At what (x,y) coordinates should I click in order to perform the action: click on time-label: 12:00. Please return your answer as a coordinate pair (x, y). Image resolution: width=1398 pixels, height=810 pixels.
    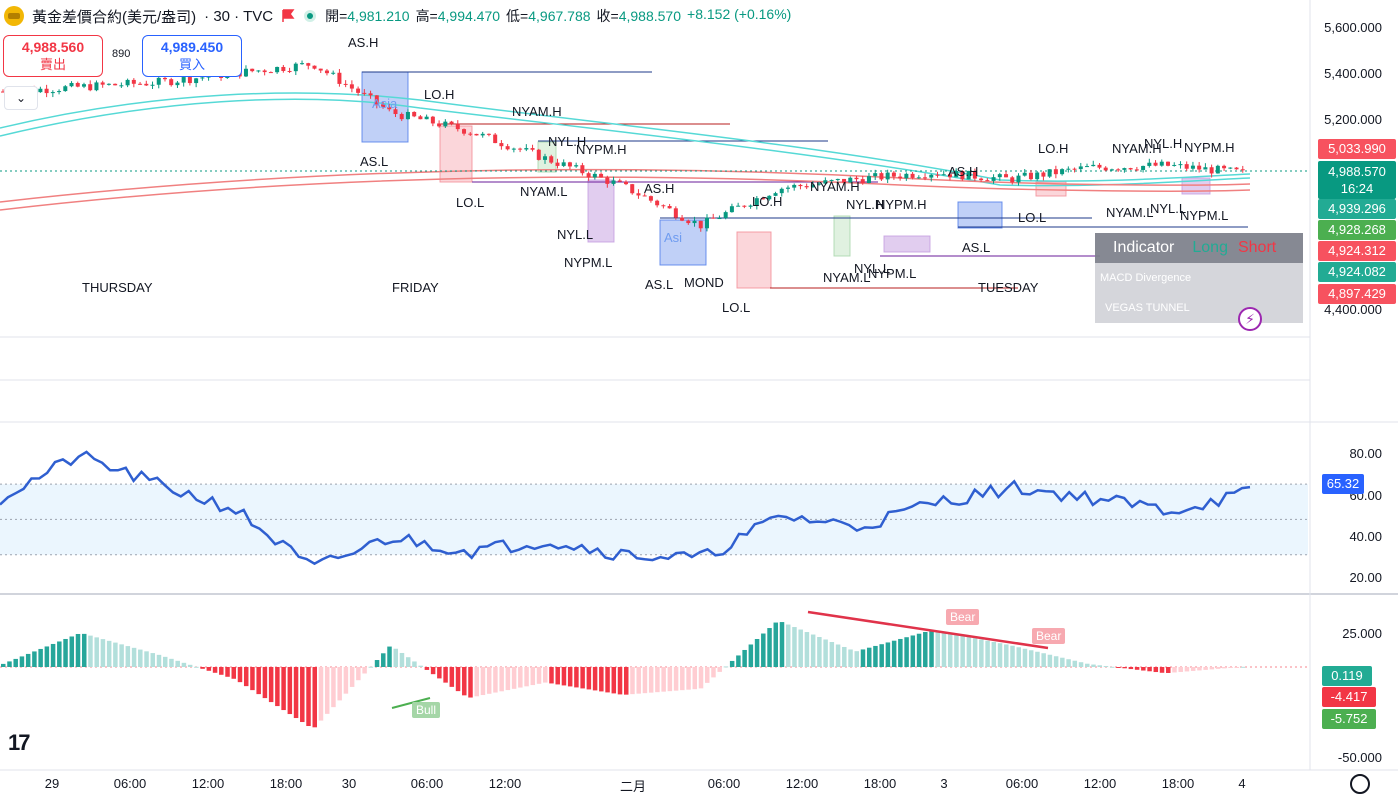
    Looking at the image, I should click on (208, 783).